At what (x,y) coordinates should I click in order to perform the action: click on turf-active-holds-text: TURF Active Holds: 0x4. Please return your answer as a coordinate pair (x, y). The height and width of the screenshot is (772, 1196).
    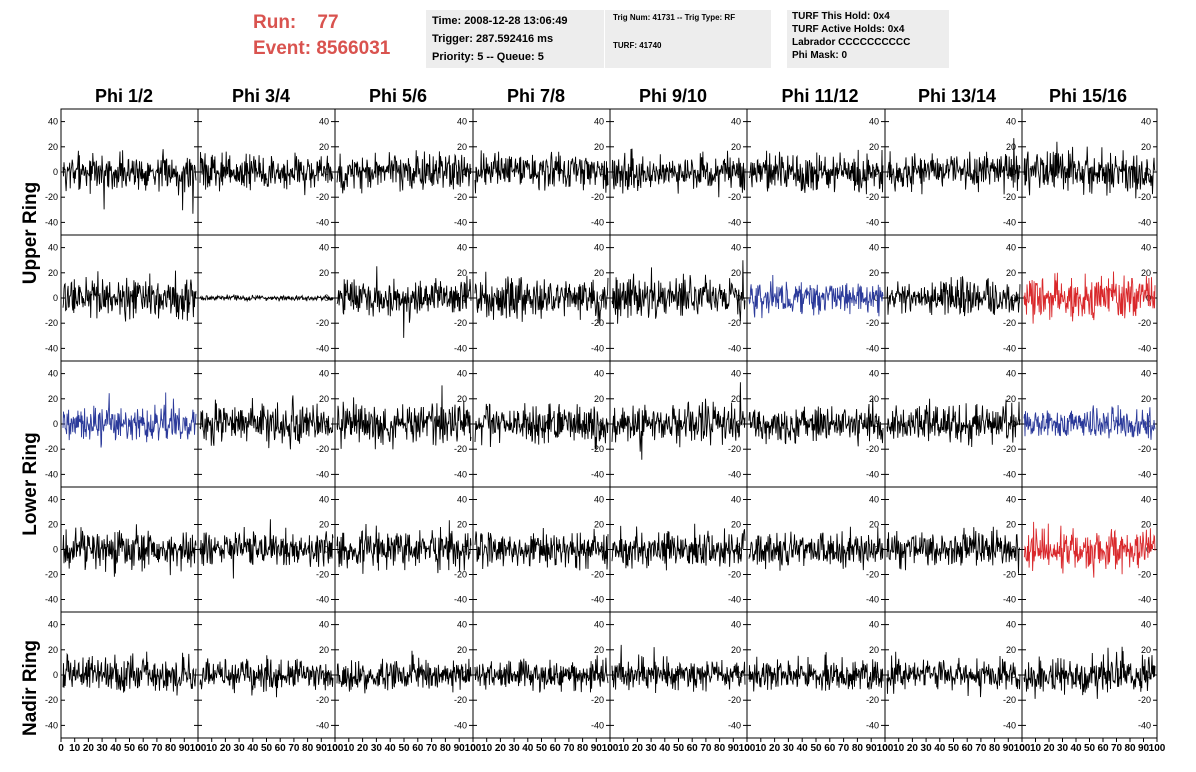
    Looking at the image, I should click on (848, 29).